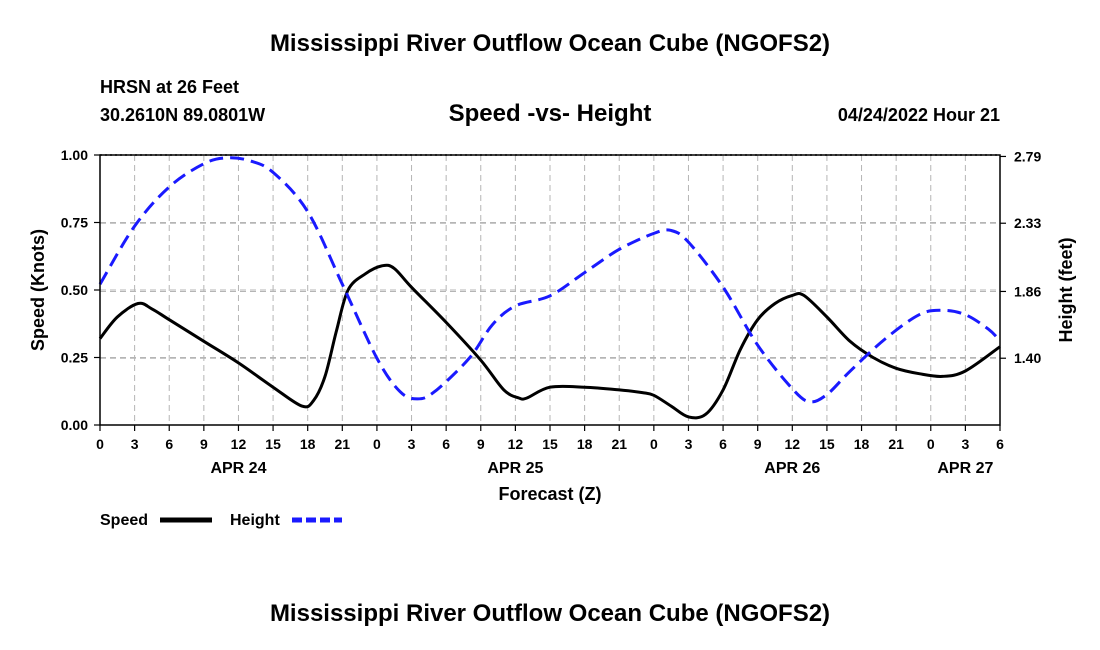  What do you see at coordinates (515, 468) in the screenshot?
I see `date-label: APR 25` at bounding box center [515, 468].